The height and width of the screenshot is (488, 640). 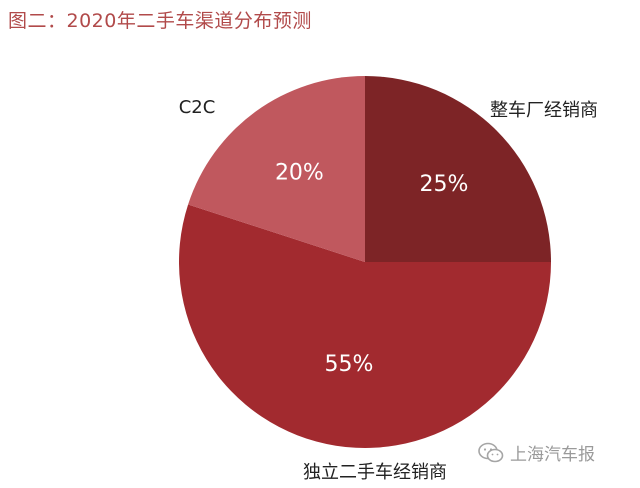 What do you see at coordinates (160, 21) in the screenshot?
I see `chart-title: 图二：2020年二手车渠道分布预测` at bounding box center [160, 21].